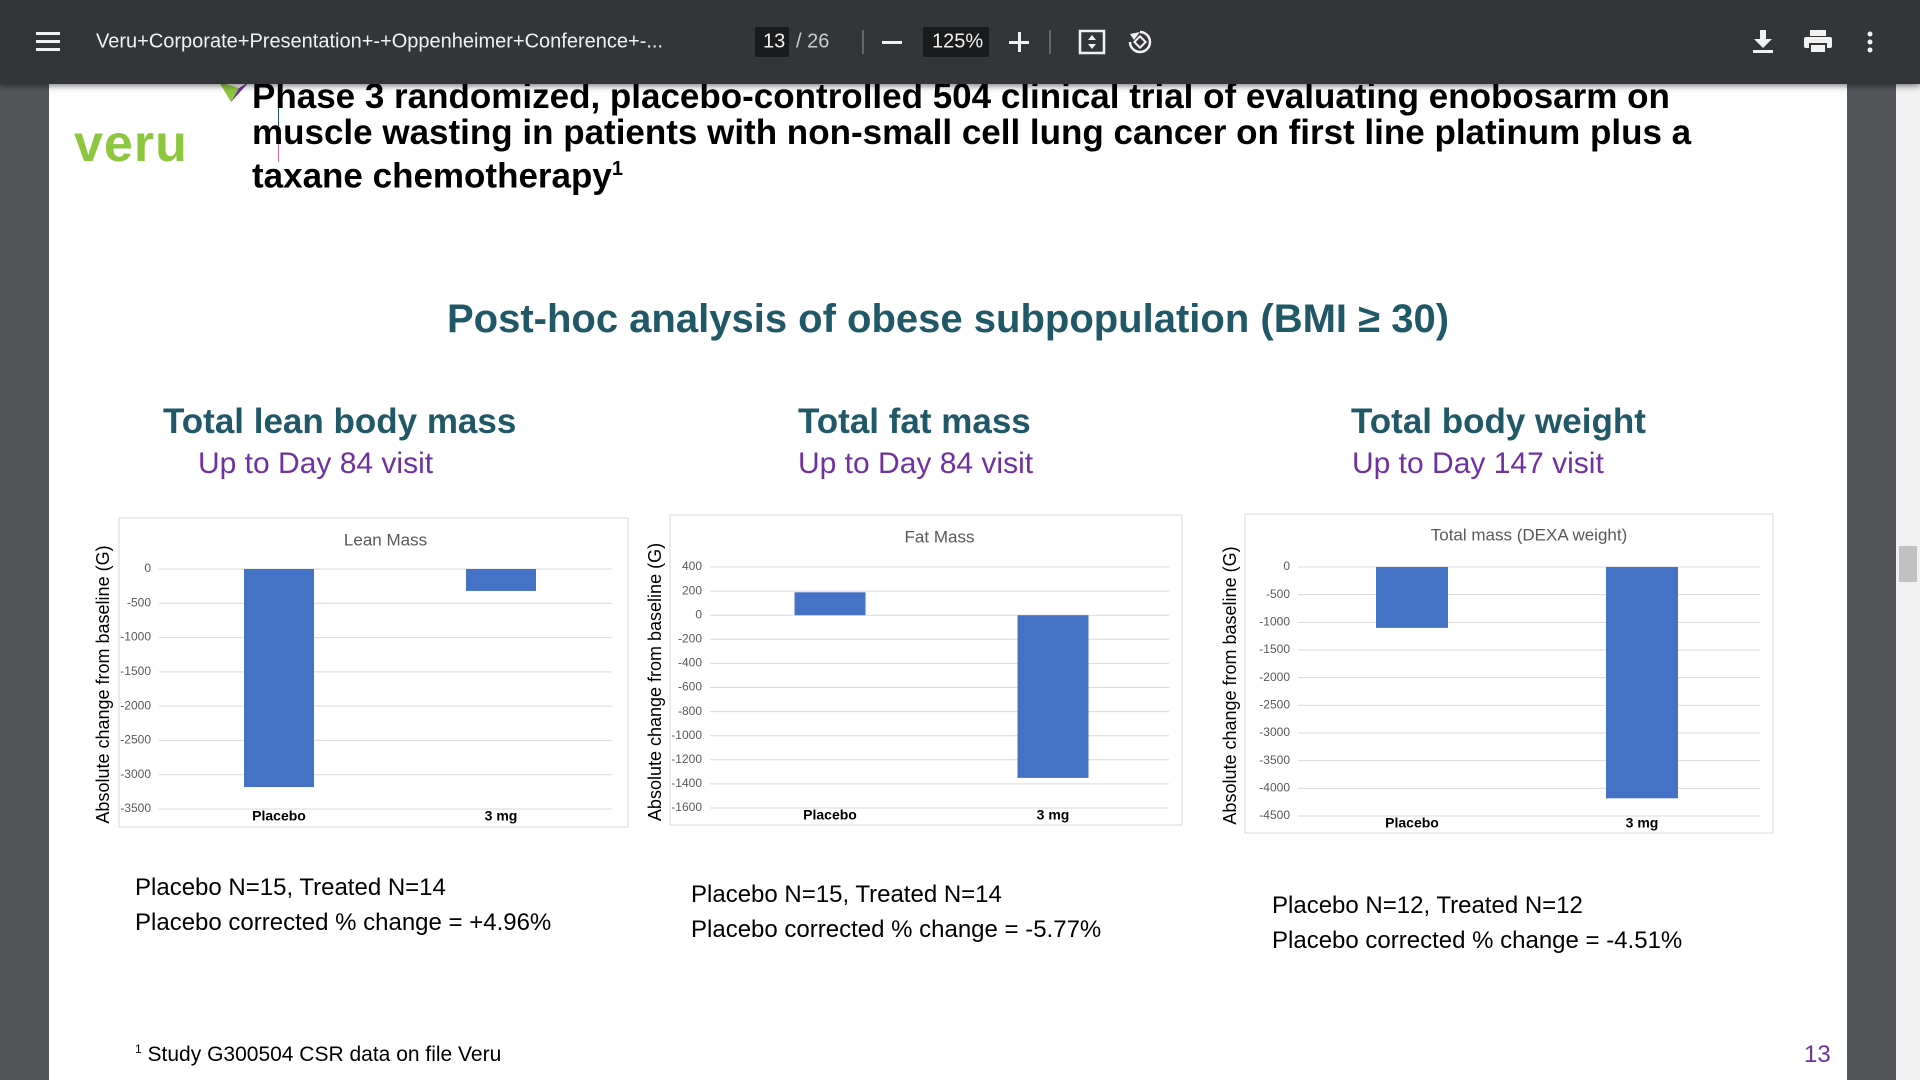 The width and height of the screenshot is (1920, 1080). I want to click on chart-title: Lean Mass, so click(385, 539).